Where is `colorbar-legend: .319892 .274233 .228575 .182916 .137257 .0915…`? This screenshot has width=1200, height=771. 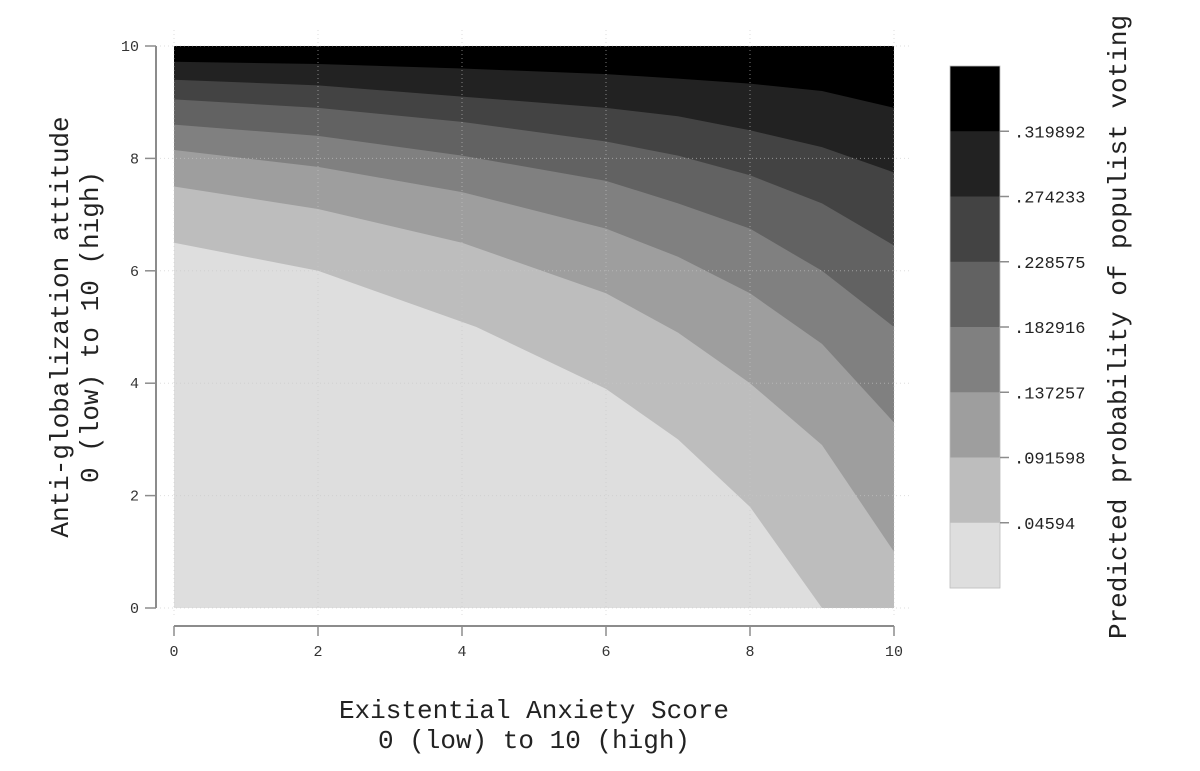 colorbar-legend: .319892 .274233 .228575 .182916 .137257 .0915… is located at coordinates (1017, 327).